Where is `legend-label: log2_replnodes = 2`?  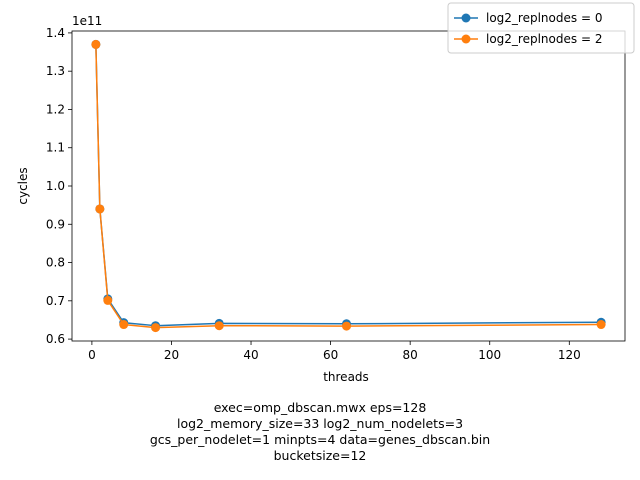 legend-label: log2_replnodes = 2 is located at coordinates (544, 39).